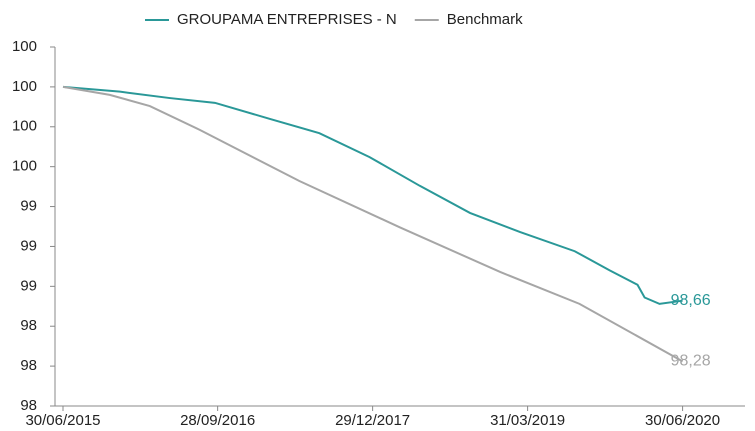 The image size is (755, 431). Describe the element at coordinates (217, 420) in the screenshot. I see `x-tick-label: 28/09/2016` at that location.